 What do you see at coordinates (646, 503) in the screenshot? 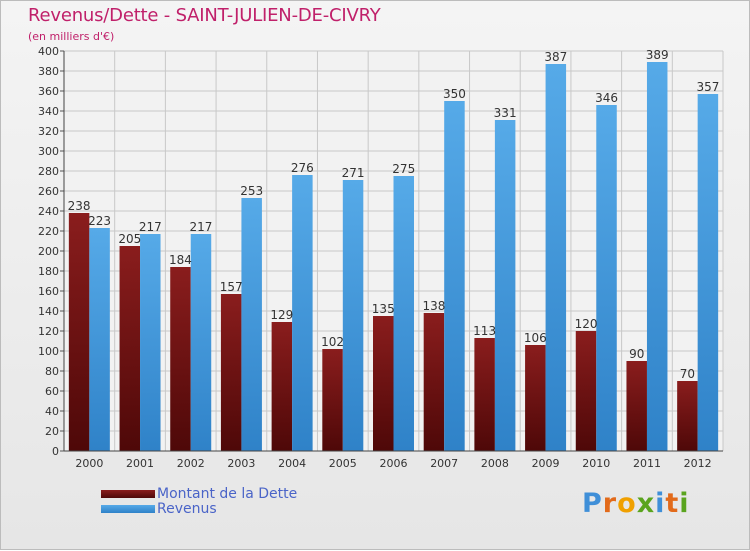
I see `logo-letter: x` at bounding box center [646, 503].